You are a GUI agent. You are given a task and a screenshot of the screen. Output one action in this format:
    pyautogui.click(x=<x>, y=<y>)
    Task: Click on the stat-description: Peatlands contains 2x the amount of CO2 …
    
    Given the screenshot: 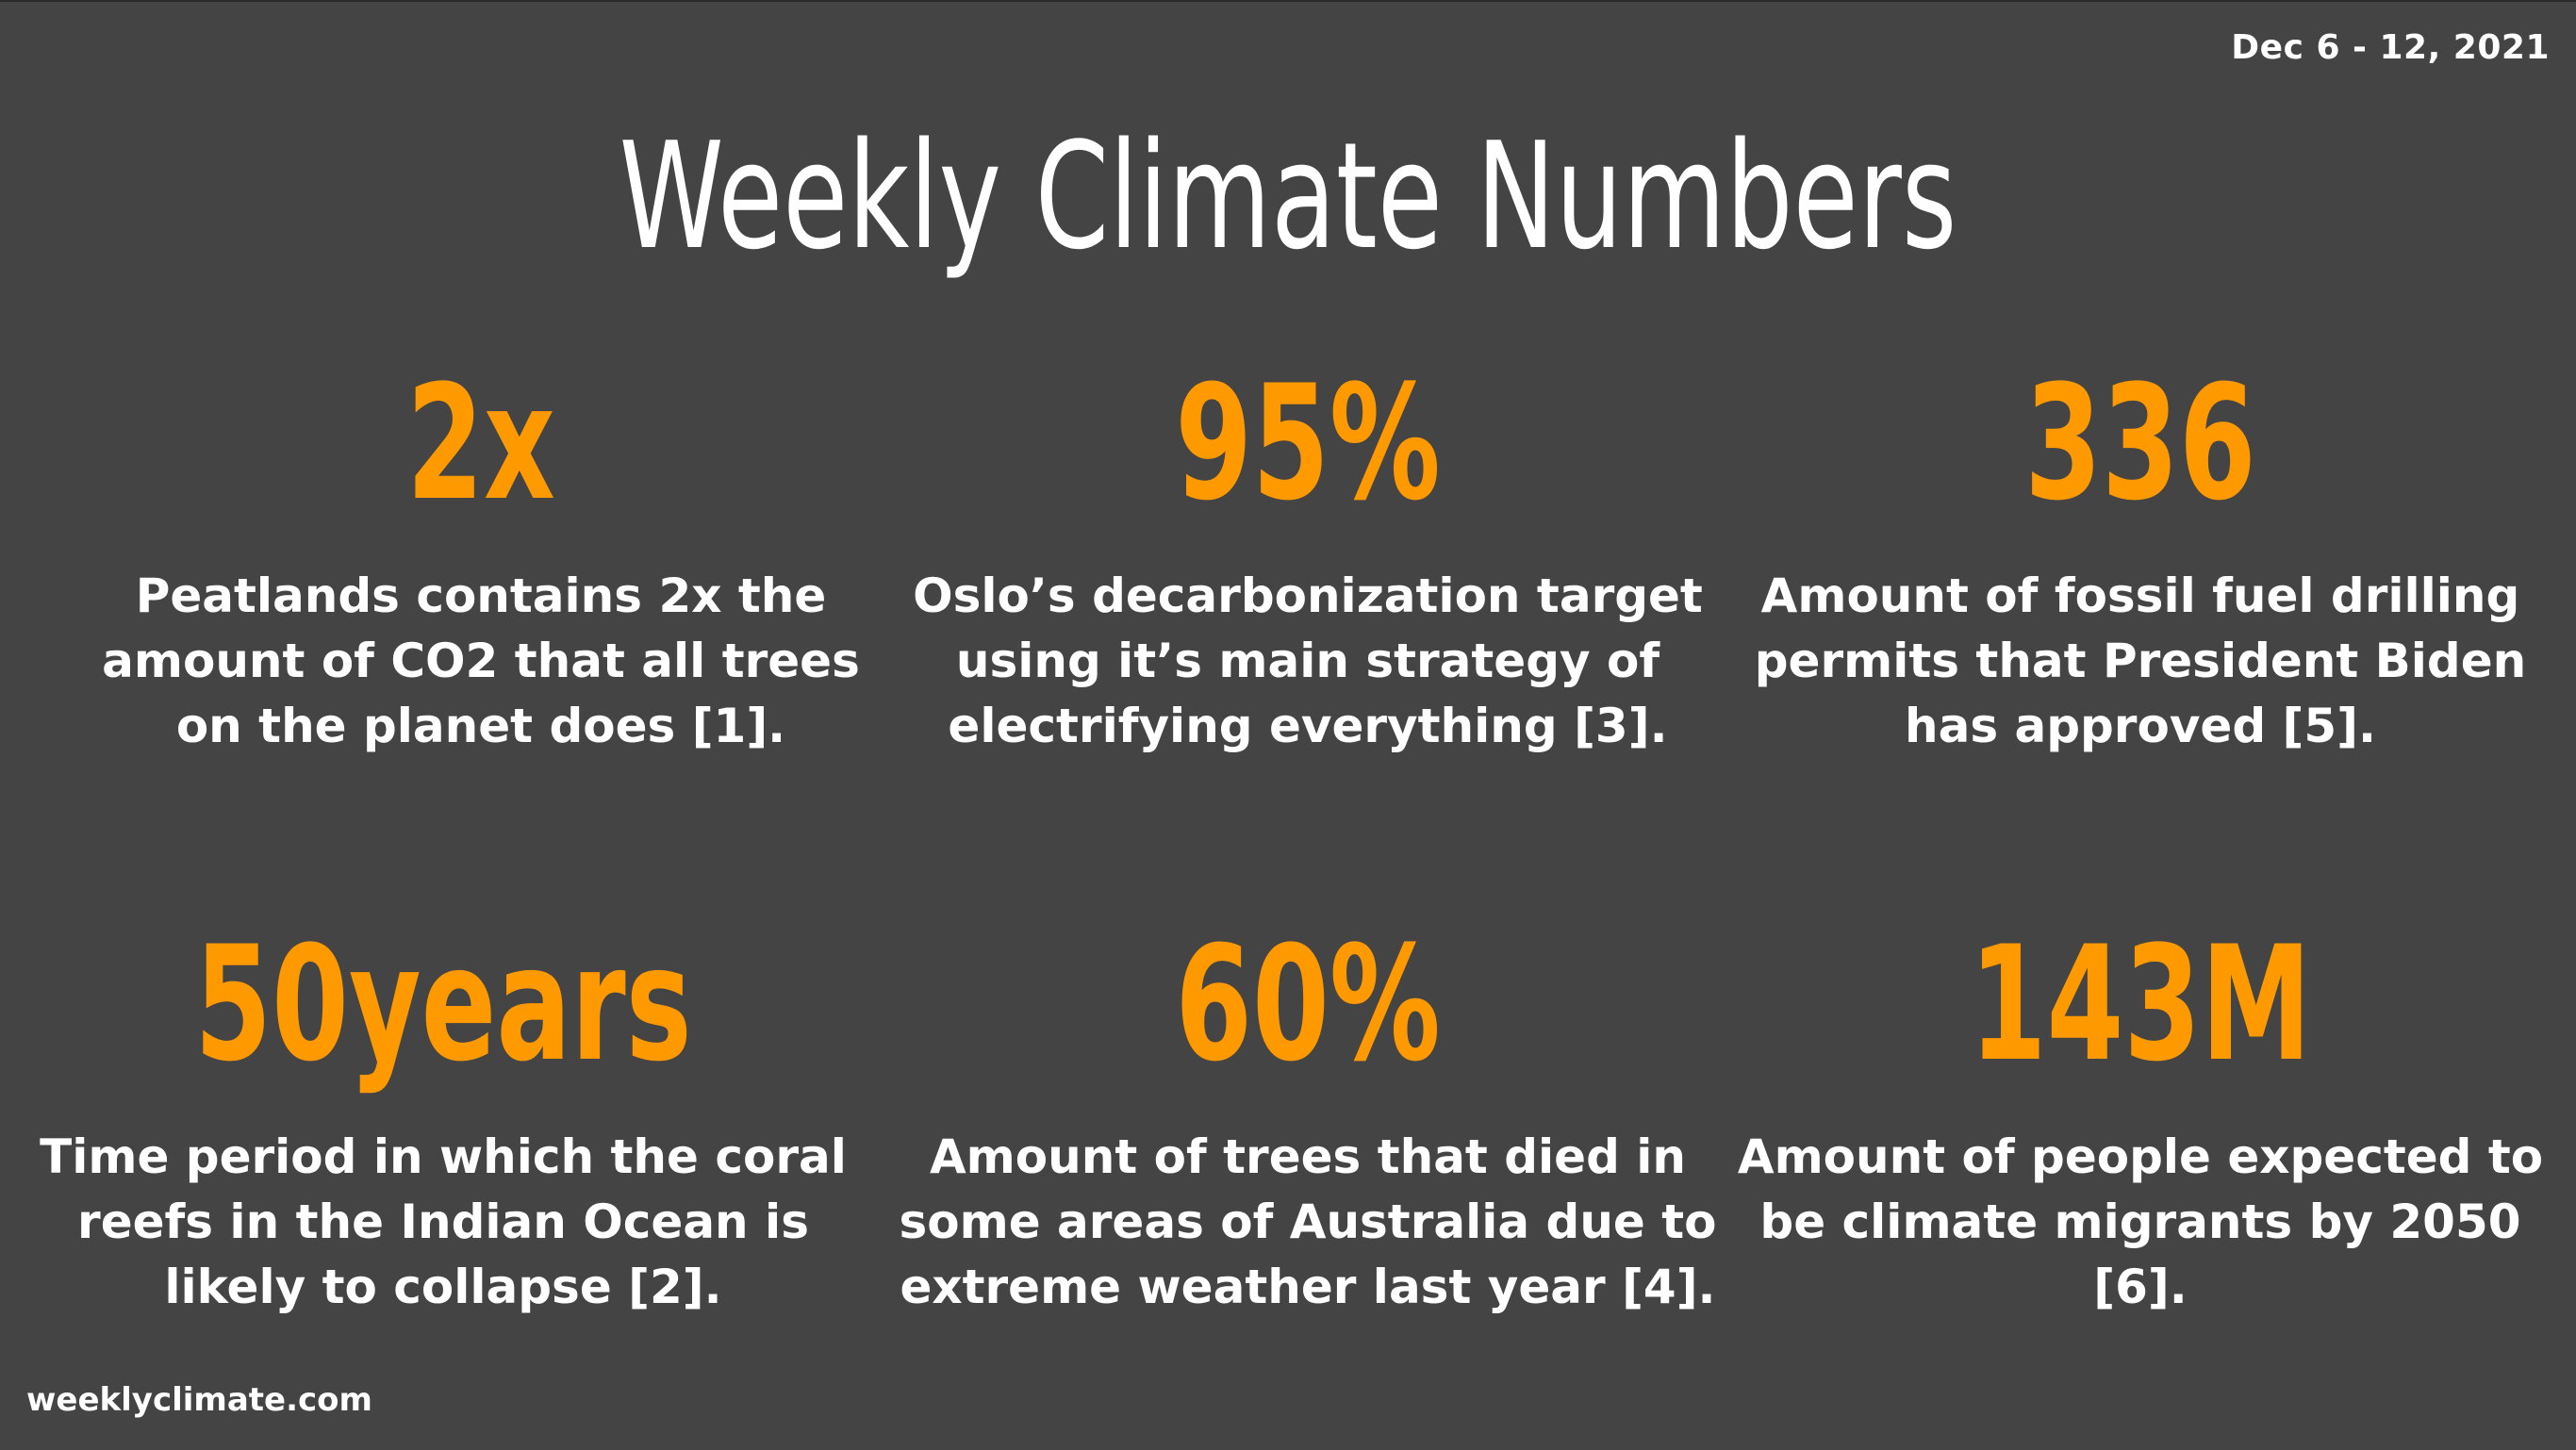 What is the action you would take?
    pyautogui.click(x=481, y=660)
    